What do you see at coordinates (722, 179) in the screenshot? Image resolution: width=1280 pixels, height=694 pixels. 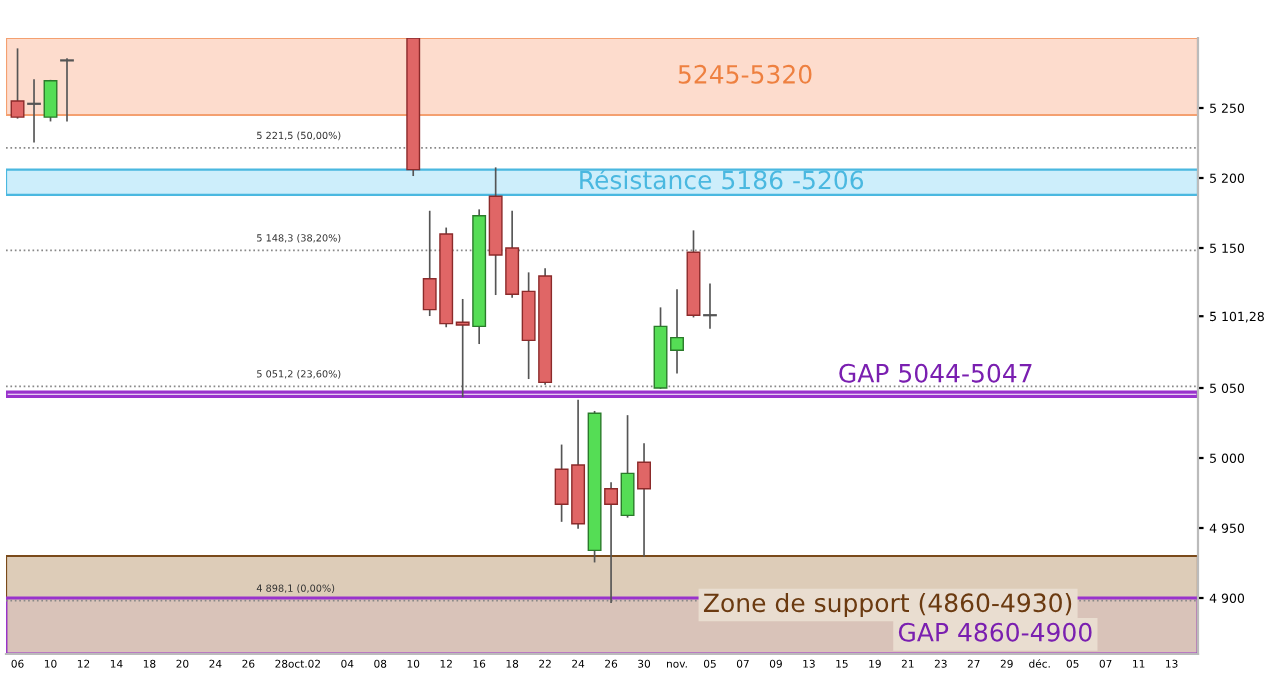 I see `band-label: Résistance 5186 -5206` at bounding box center [722, 179].